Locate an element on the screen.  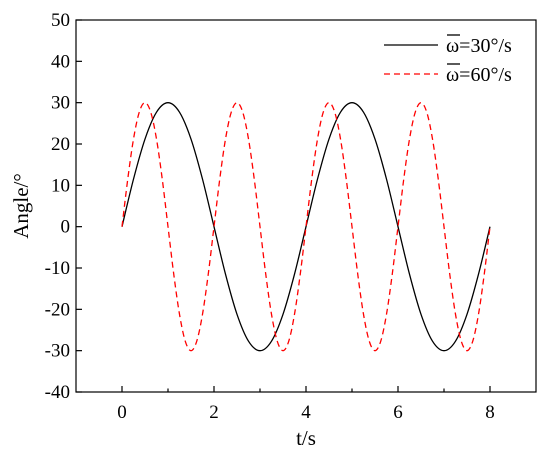
y-tick-label: -10 is located at coordinates (57, 268).